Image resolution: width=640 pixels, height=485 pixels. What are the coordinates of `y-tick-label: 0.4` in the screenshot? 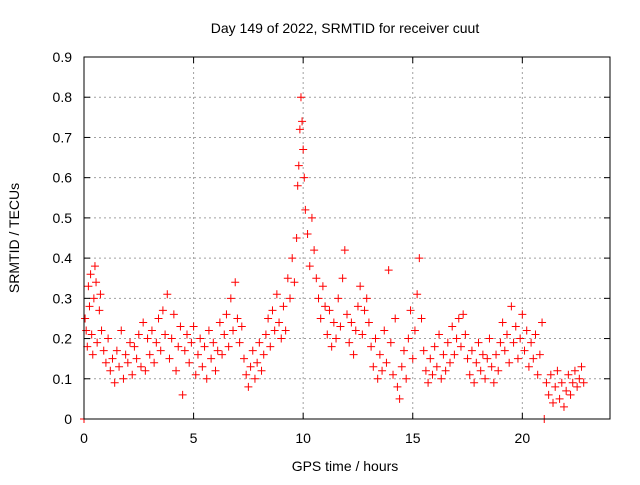 It's located at (63, 258).